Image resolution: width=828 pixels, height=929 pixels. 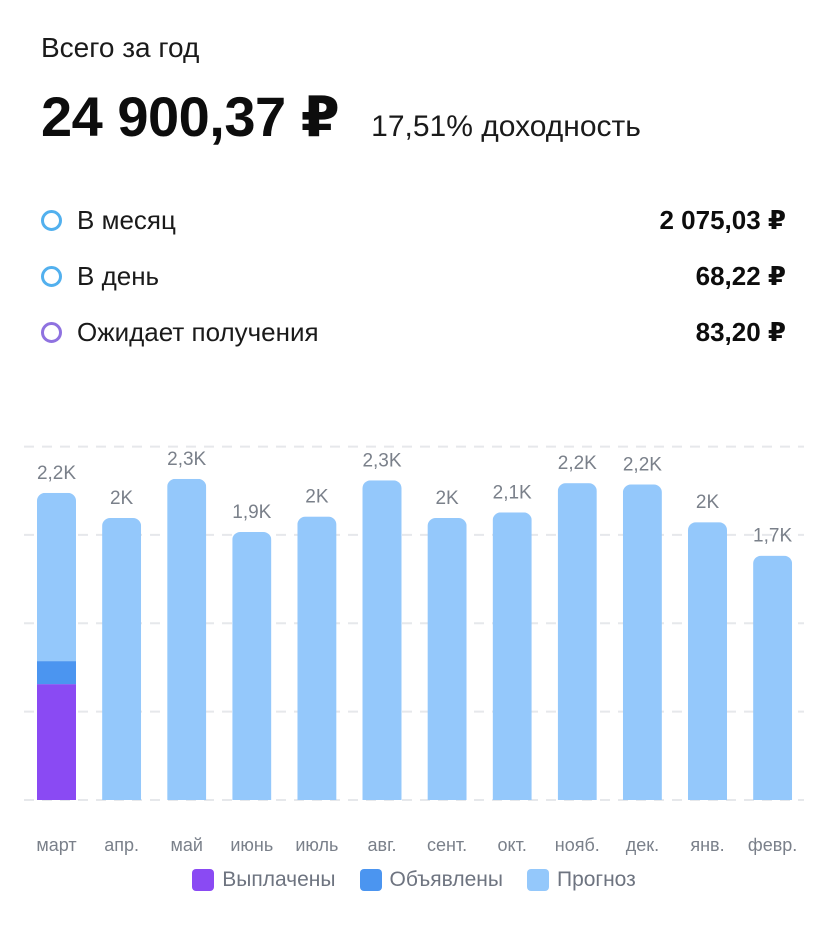 I want to click on legend-item-declared: Объявлены, so click(x=431, y=880).